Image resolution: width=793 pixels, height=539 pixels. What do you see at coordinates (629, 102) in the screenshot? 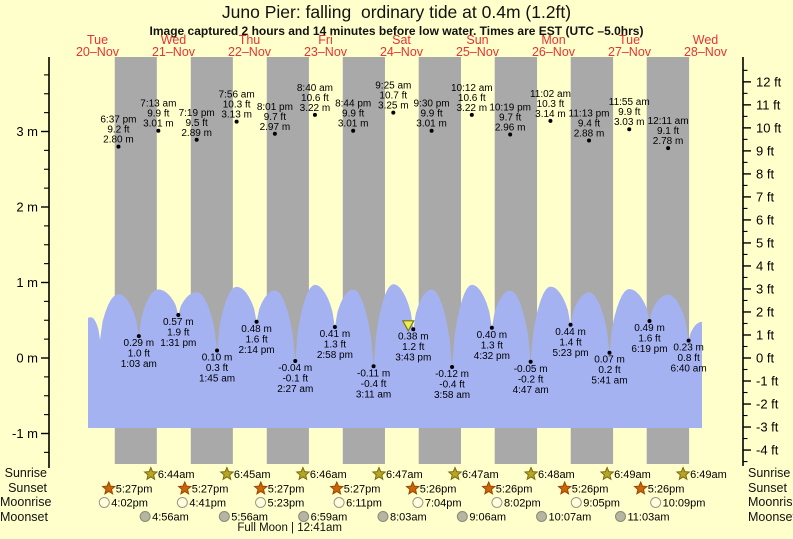
I see `high-tide-time: 11:55 am` at bounding box center [629, 102].